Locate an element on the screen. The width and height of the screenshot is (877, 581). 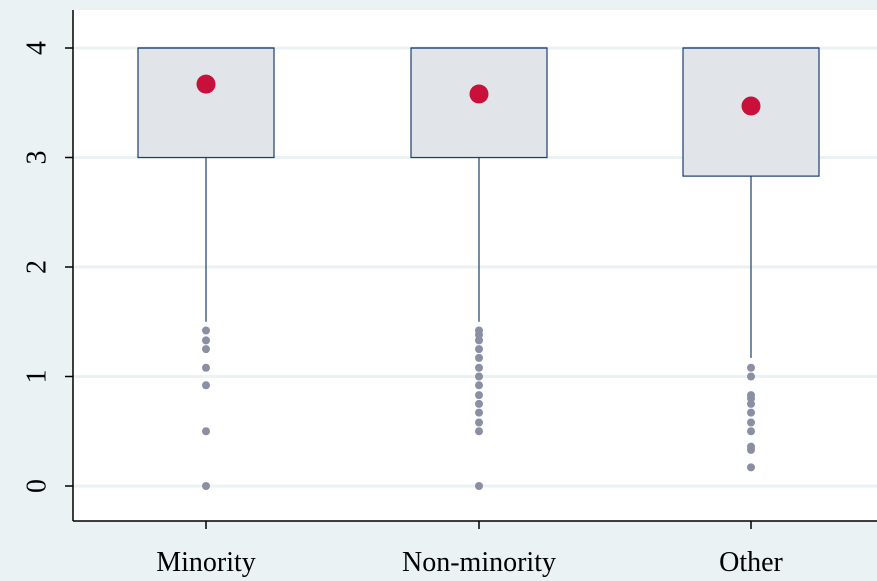
box-group-minority is located at coordinates (206, 268).